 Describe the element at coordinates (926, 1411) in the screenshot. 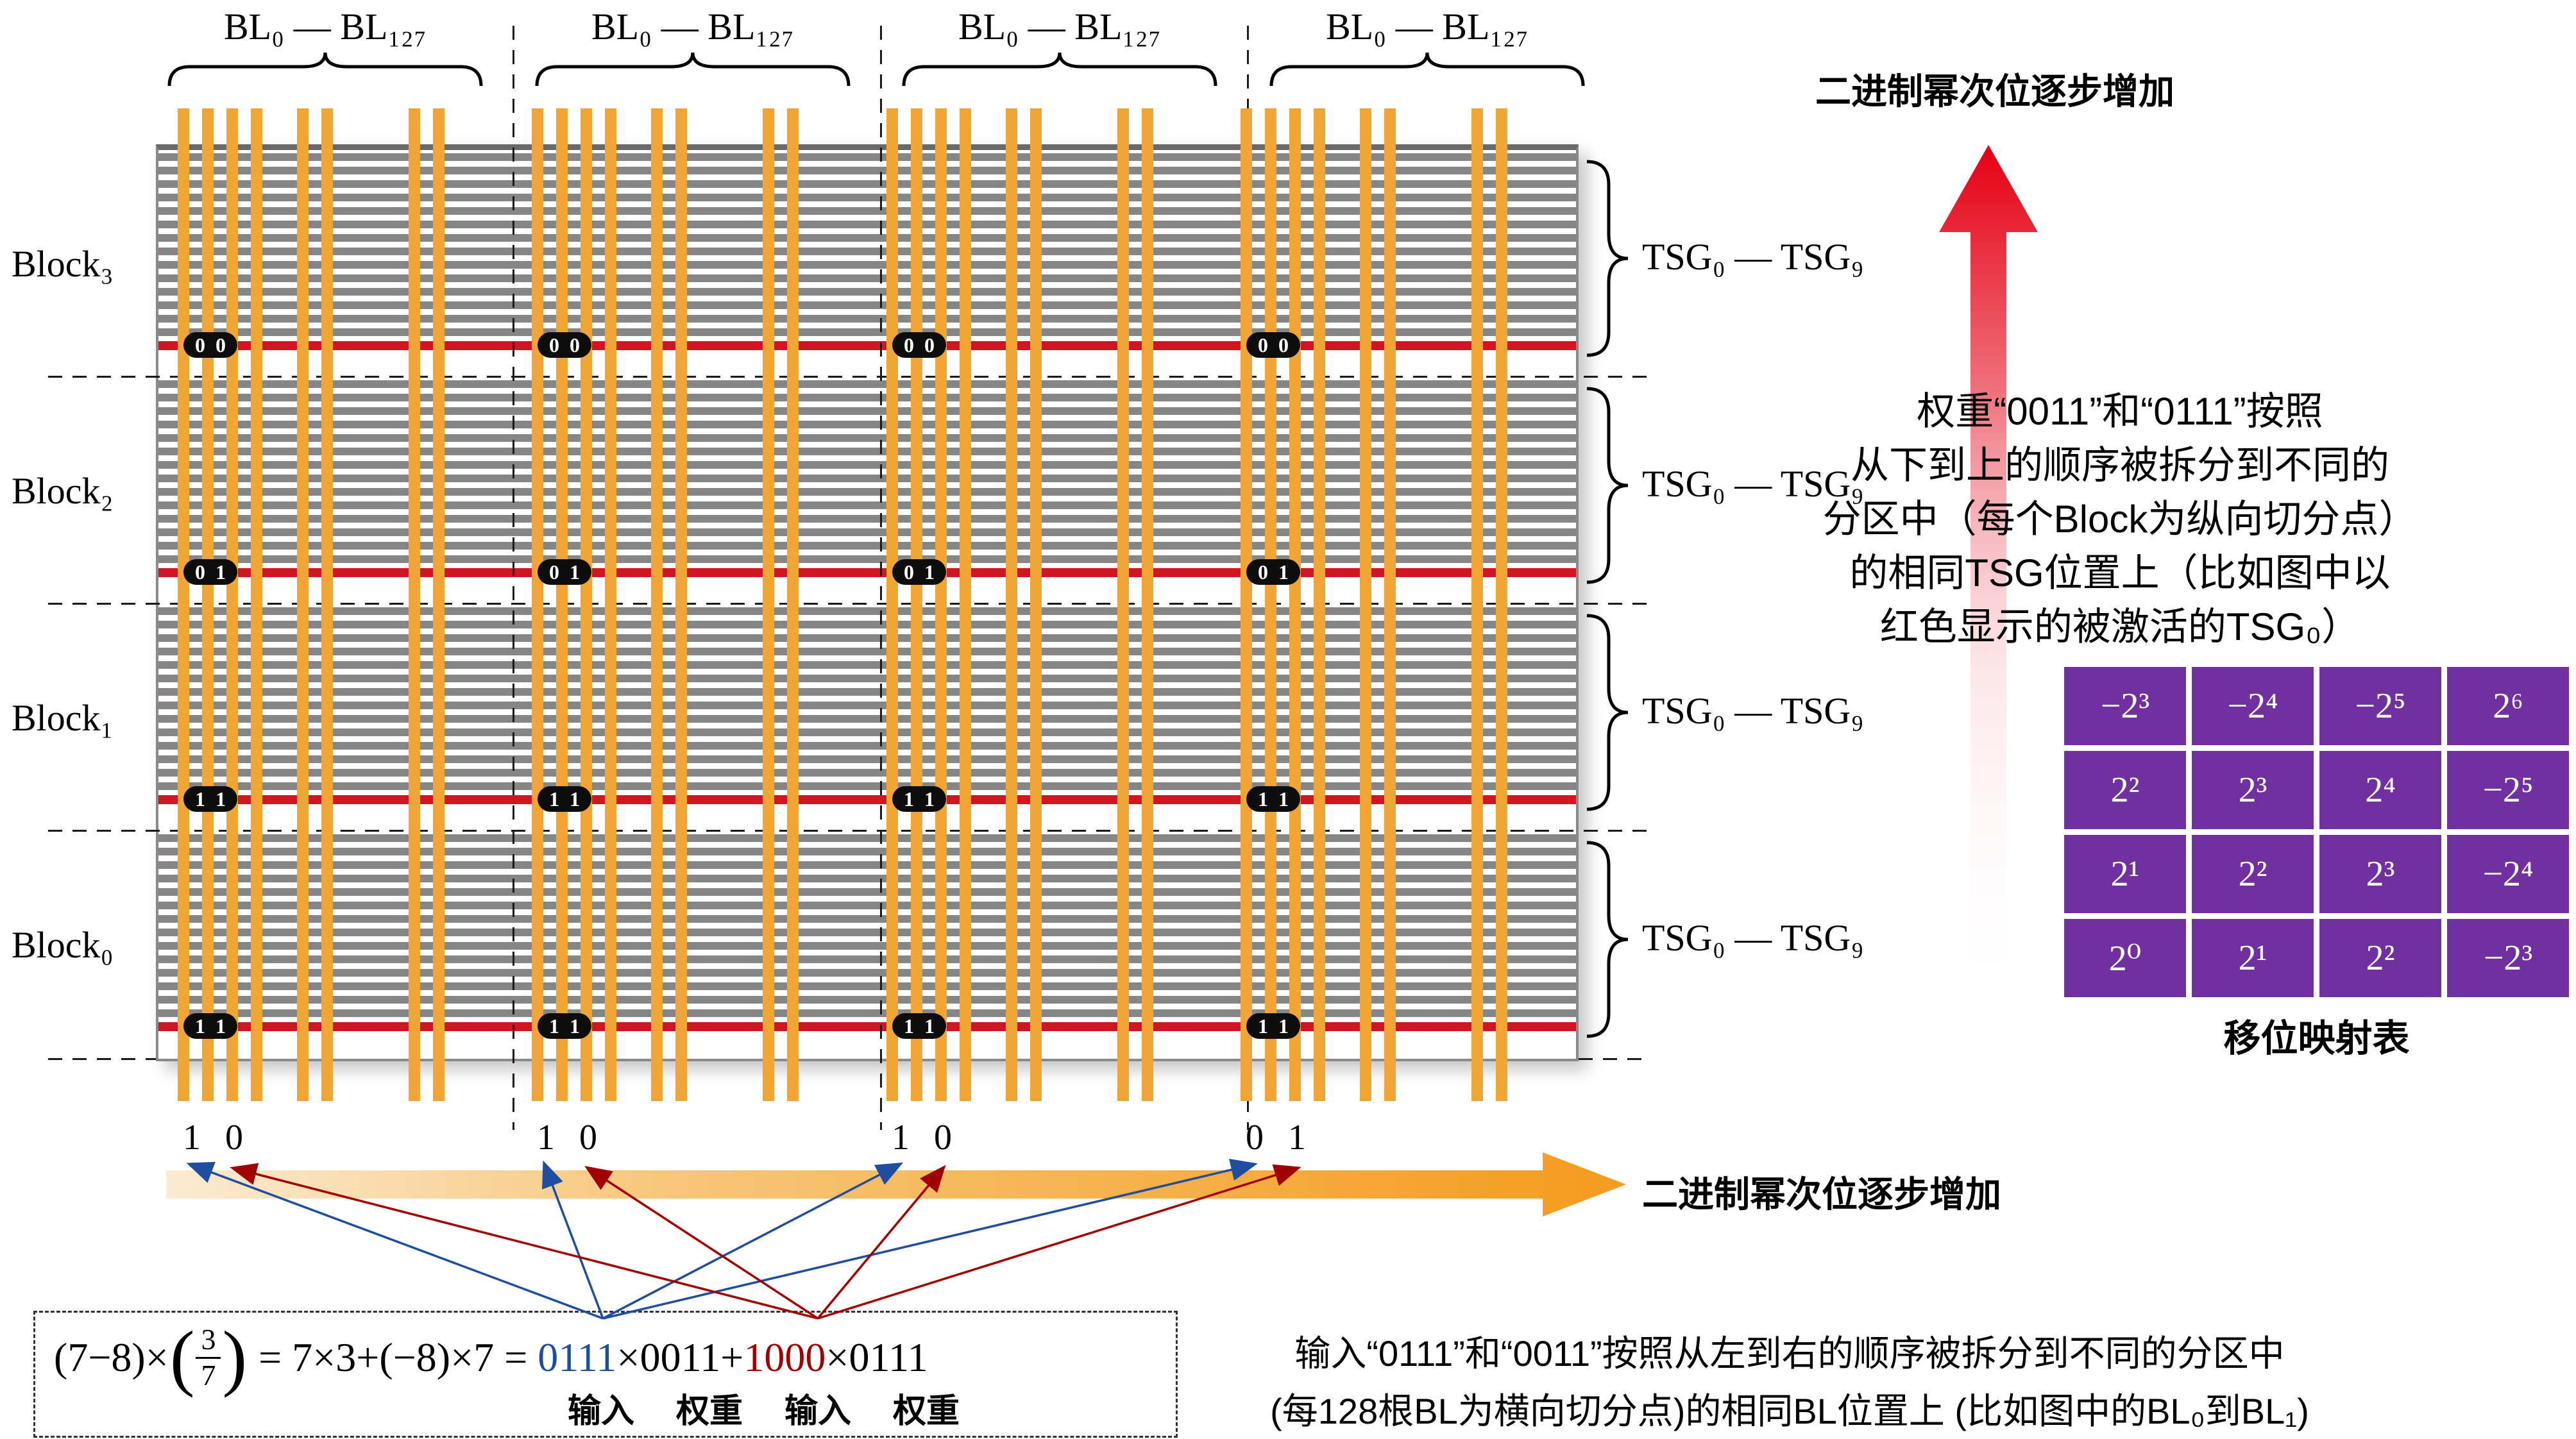

I see `eq-label-weight-2: 权重` at that location.